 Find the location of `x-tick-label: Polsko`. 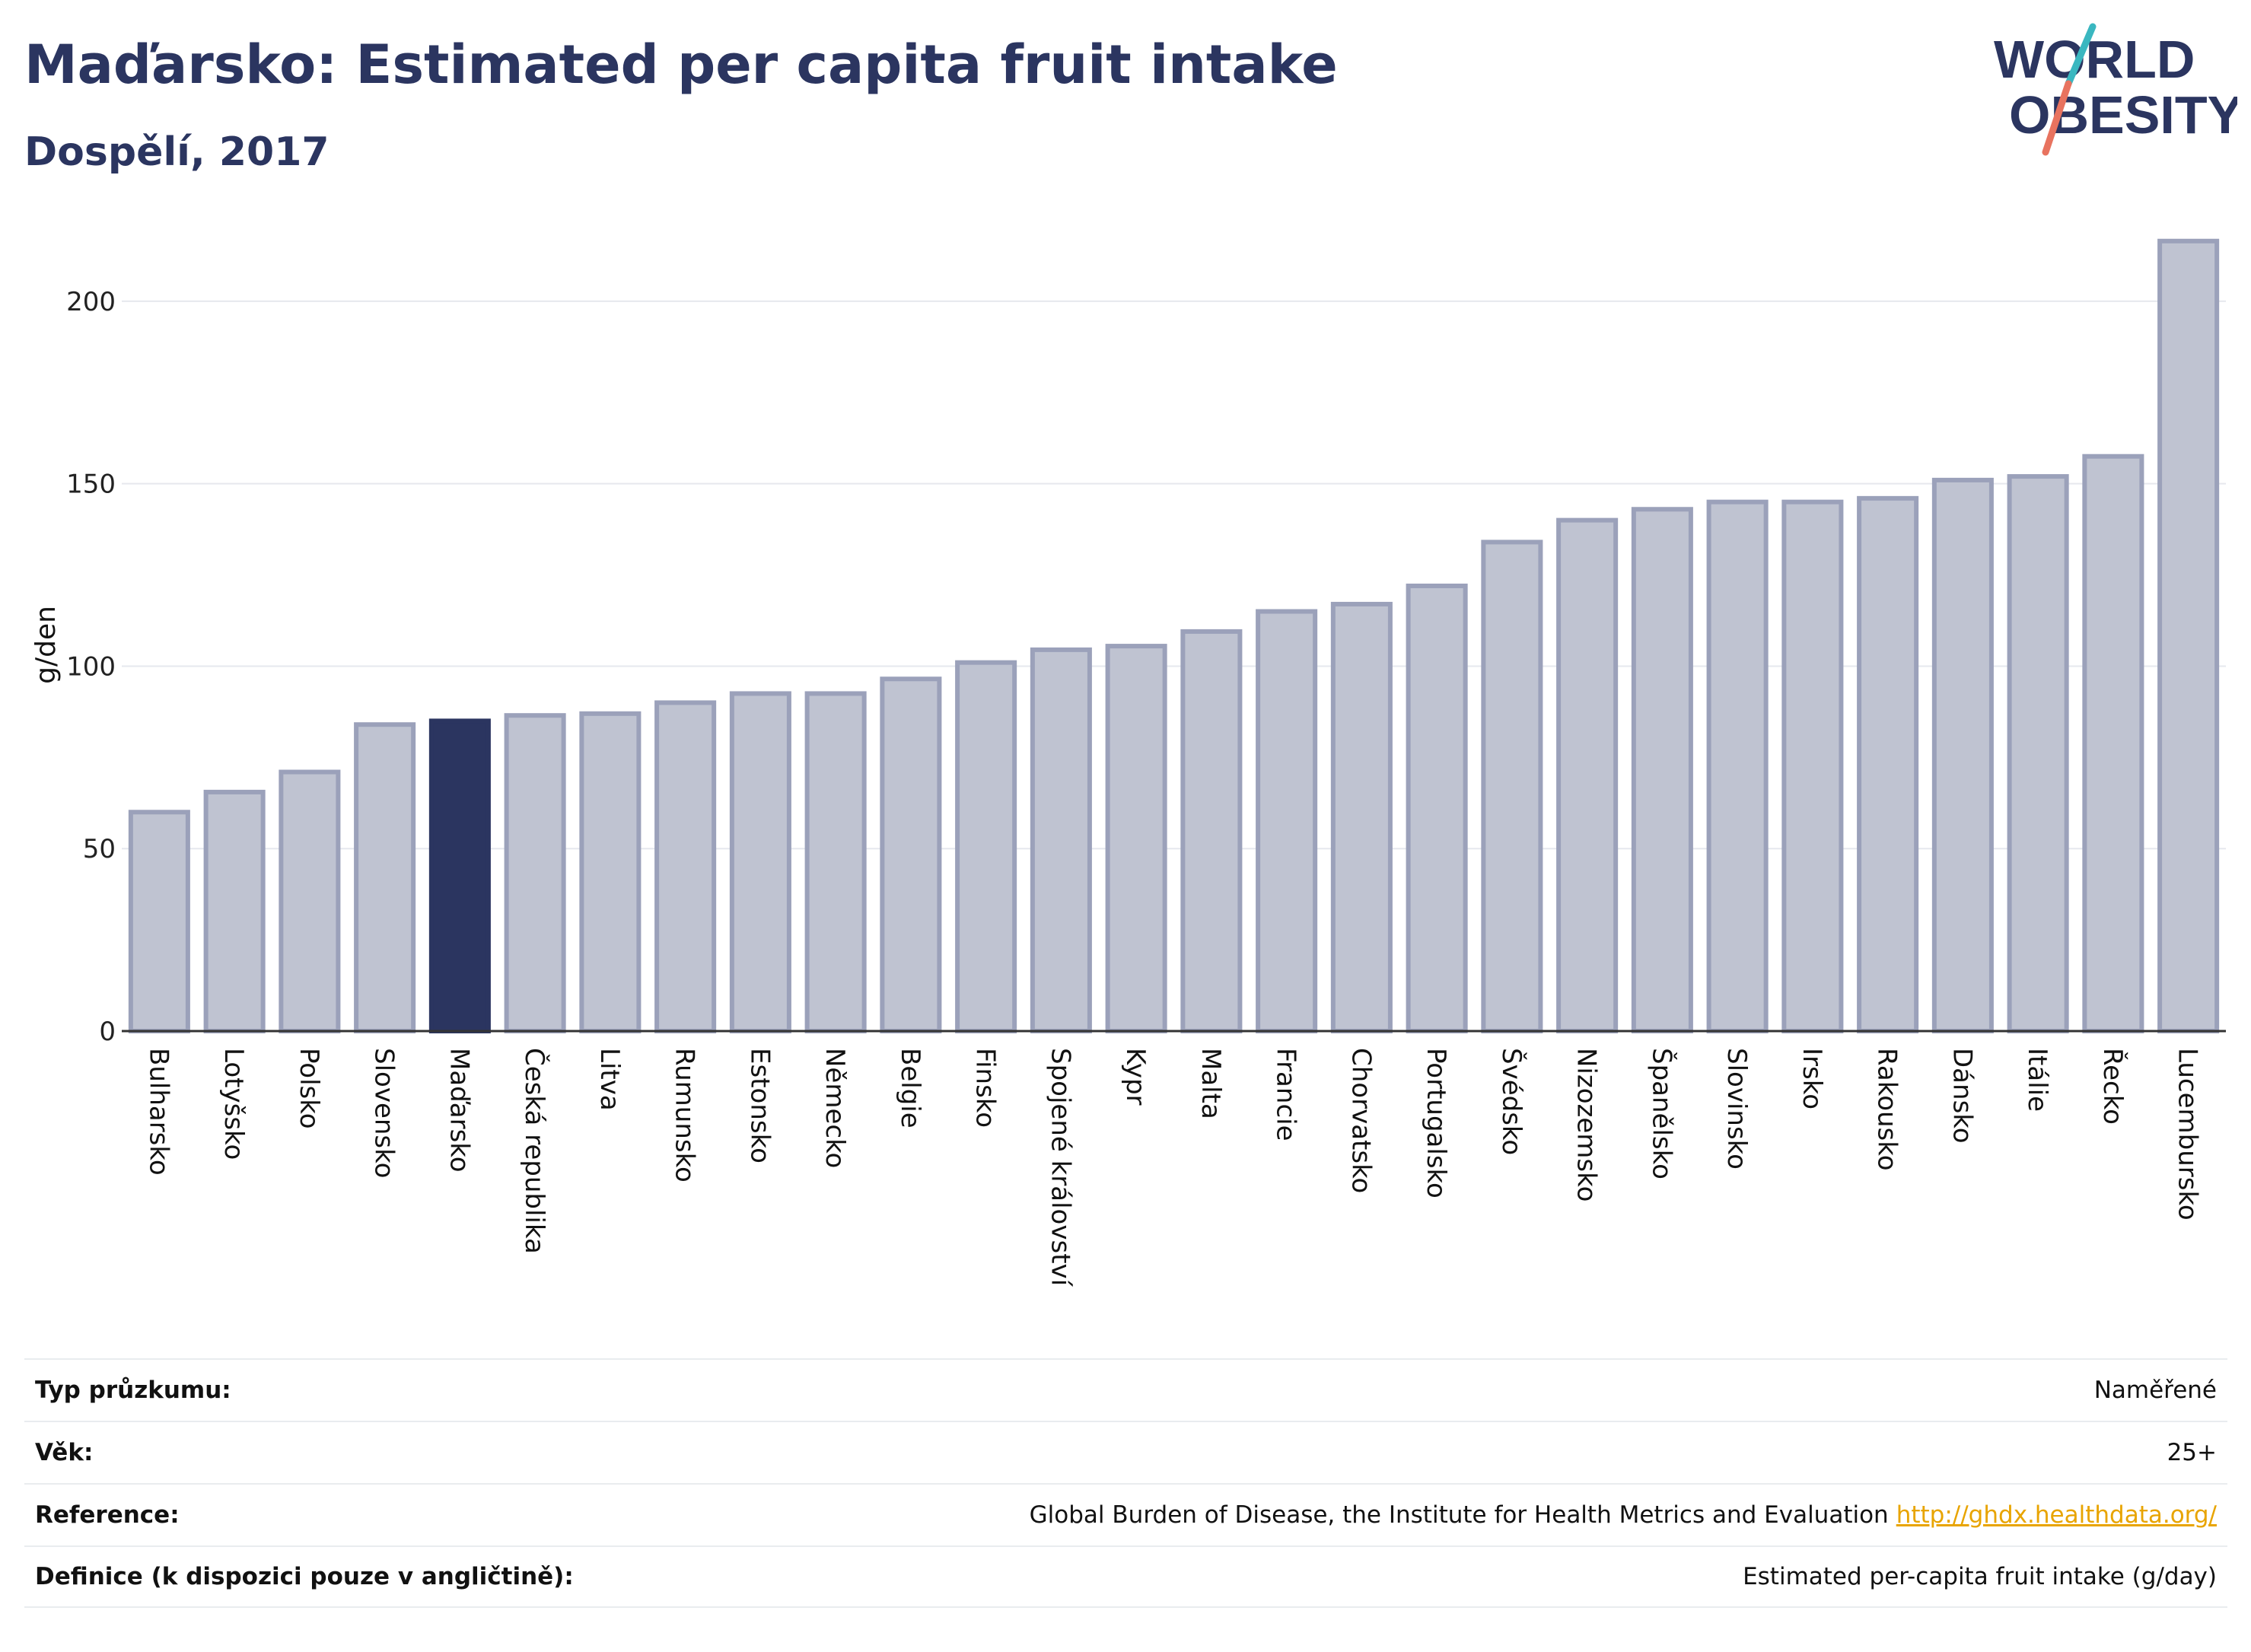

x-tick-label: Polsko is located at coordinates (309, 1088).